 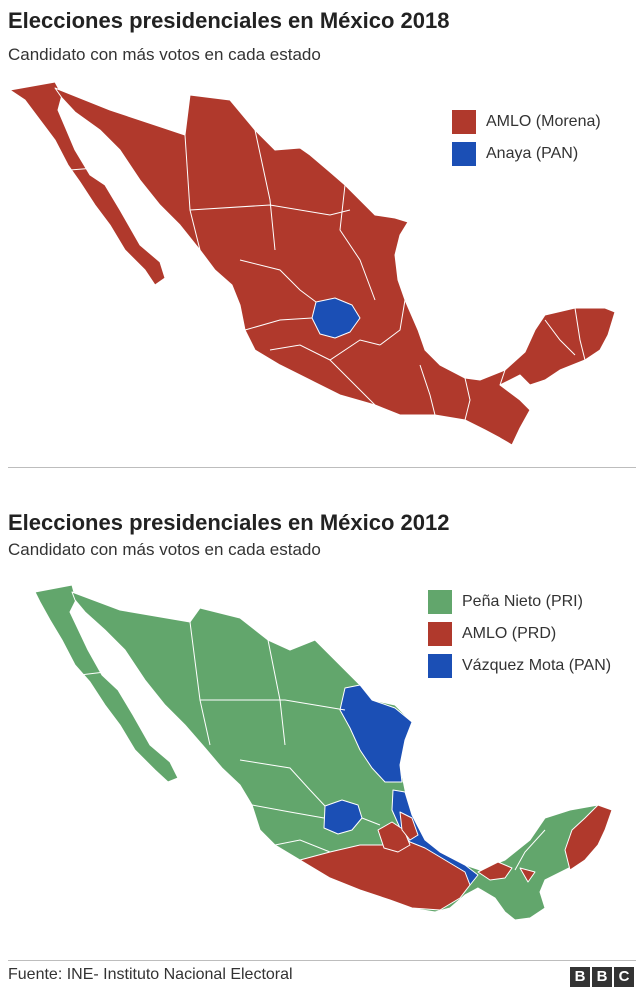 I want to click on campeche-patch-prd, so click(x=527, y=875).